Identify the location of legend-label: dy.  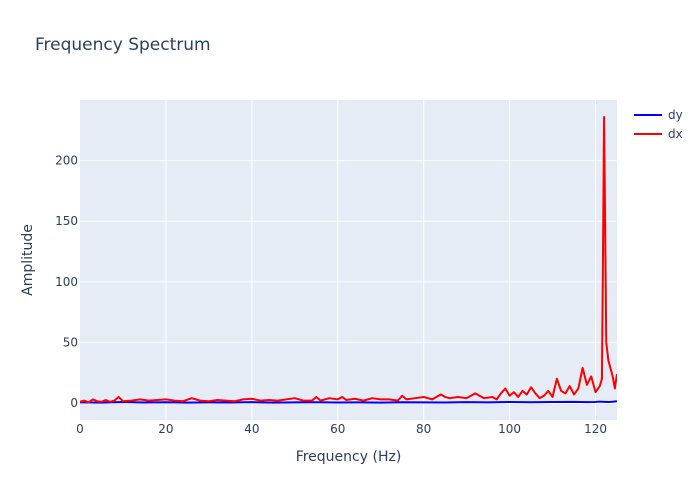
(675, 115).